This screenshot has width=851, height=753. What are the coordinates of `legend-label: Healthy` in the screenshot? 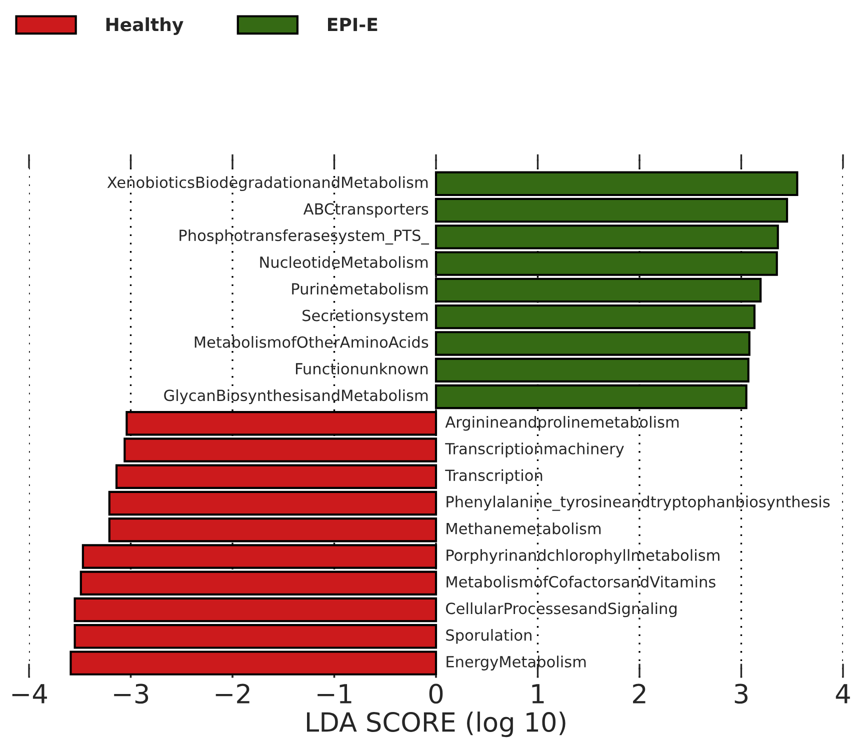 It's located at (145, 26).